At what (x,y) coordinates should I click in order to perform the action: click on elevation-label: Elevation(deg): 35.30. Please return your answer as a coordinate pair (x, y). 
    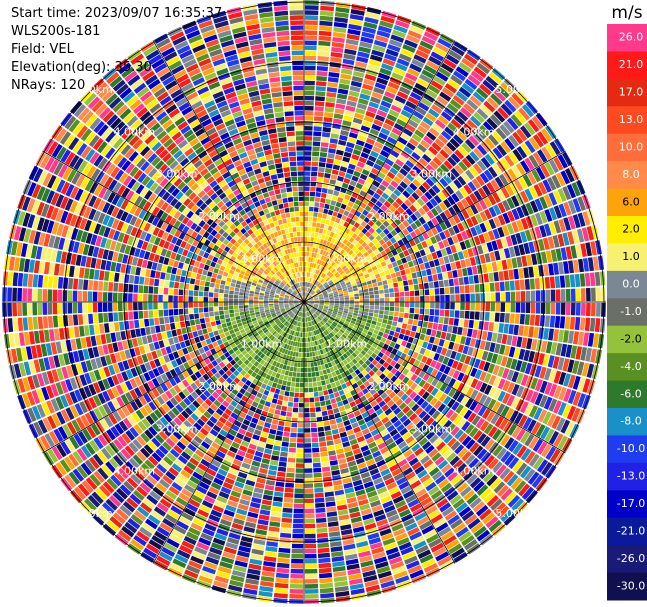
    Looking at the image, I should click on (81, 67).